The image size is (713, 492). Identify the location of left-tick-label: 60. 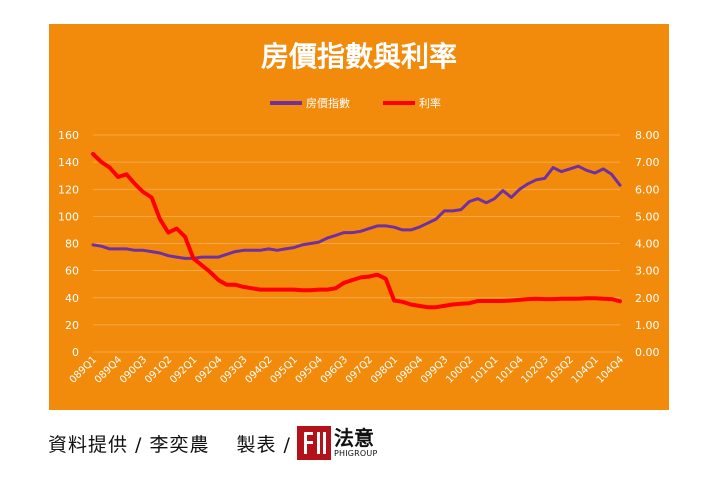
(72, 271).